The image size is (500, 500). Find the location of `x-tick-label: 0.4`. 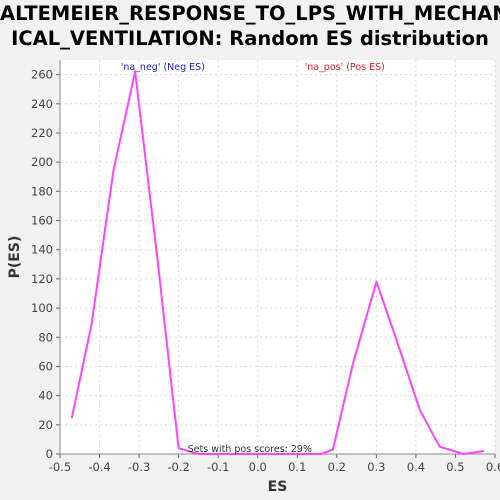

x-tick-label: 0.4 is located at coordinates (416, 467).